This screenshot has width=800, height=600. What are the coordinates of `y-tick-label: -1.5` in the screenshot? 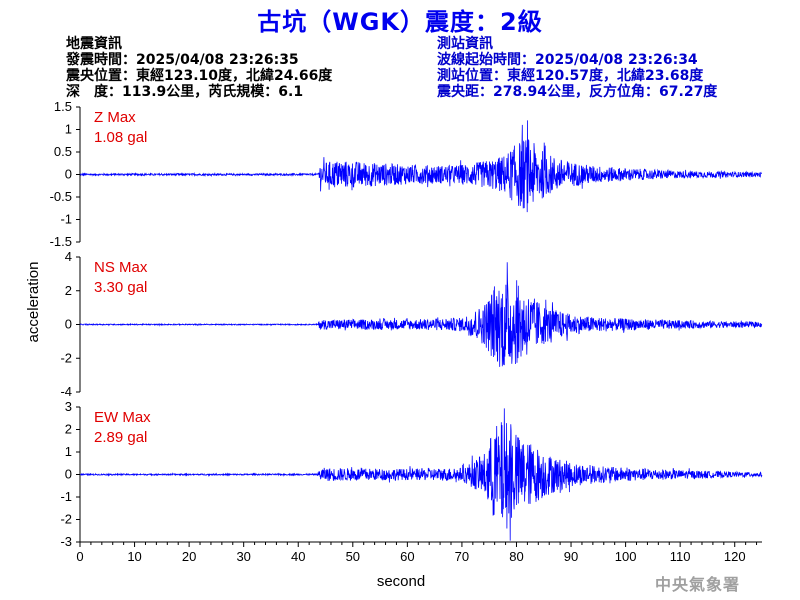 It's located at (61, 241).